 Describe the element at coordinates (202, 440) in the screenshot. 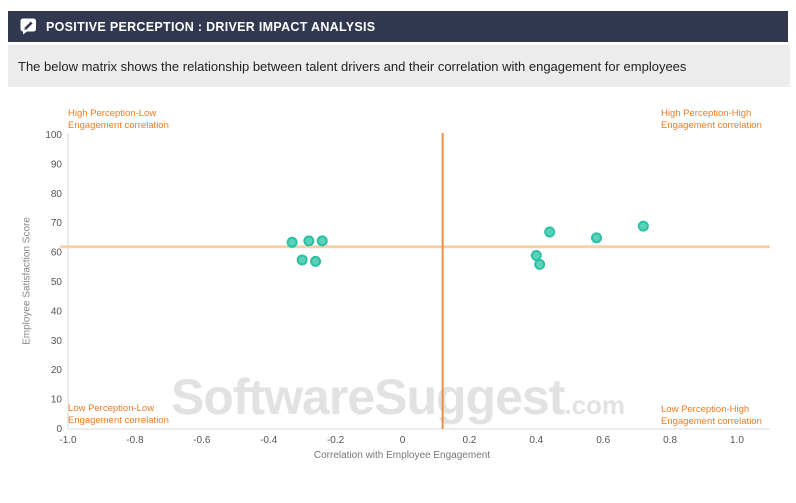

I see `svg-text: -0.6` at that location.